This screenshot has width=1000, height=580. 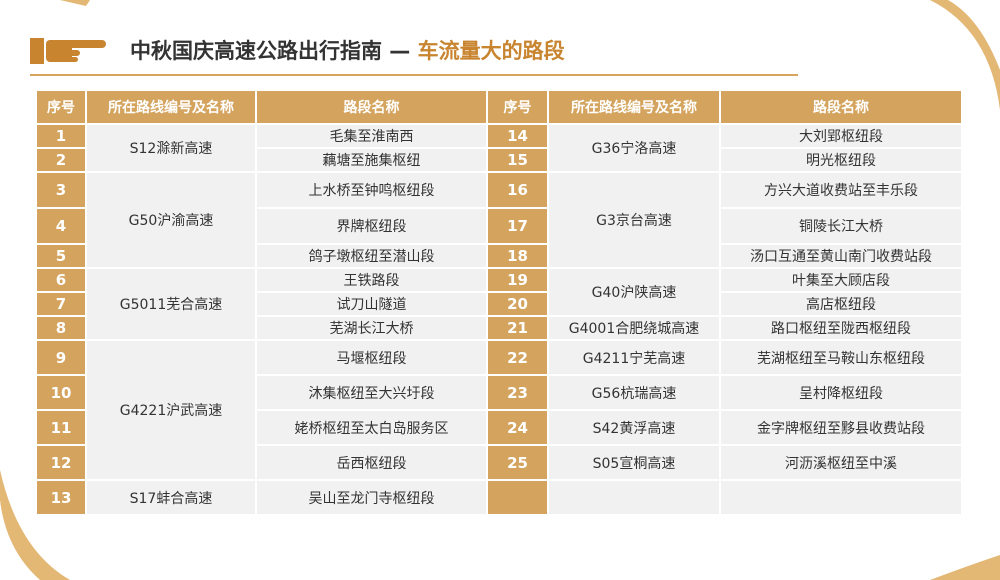 I want to click on table-row: 5 鸽子墩枢纽至潜山段 18 汤口互通至黄山南门收费站段, so click(x=499, y=256).